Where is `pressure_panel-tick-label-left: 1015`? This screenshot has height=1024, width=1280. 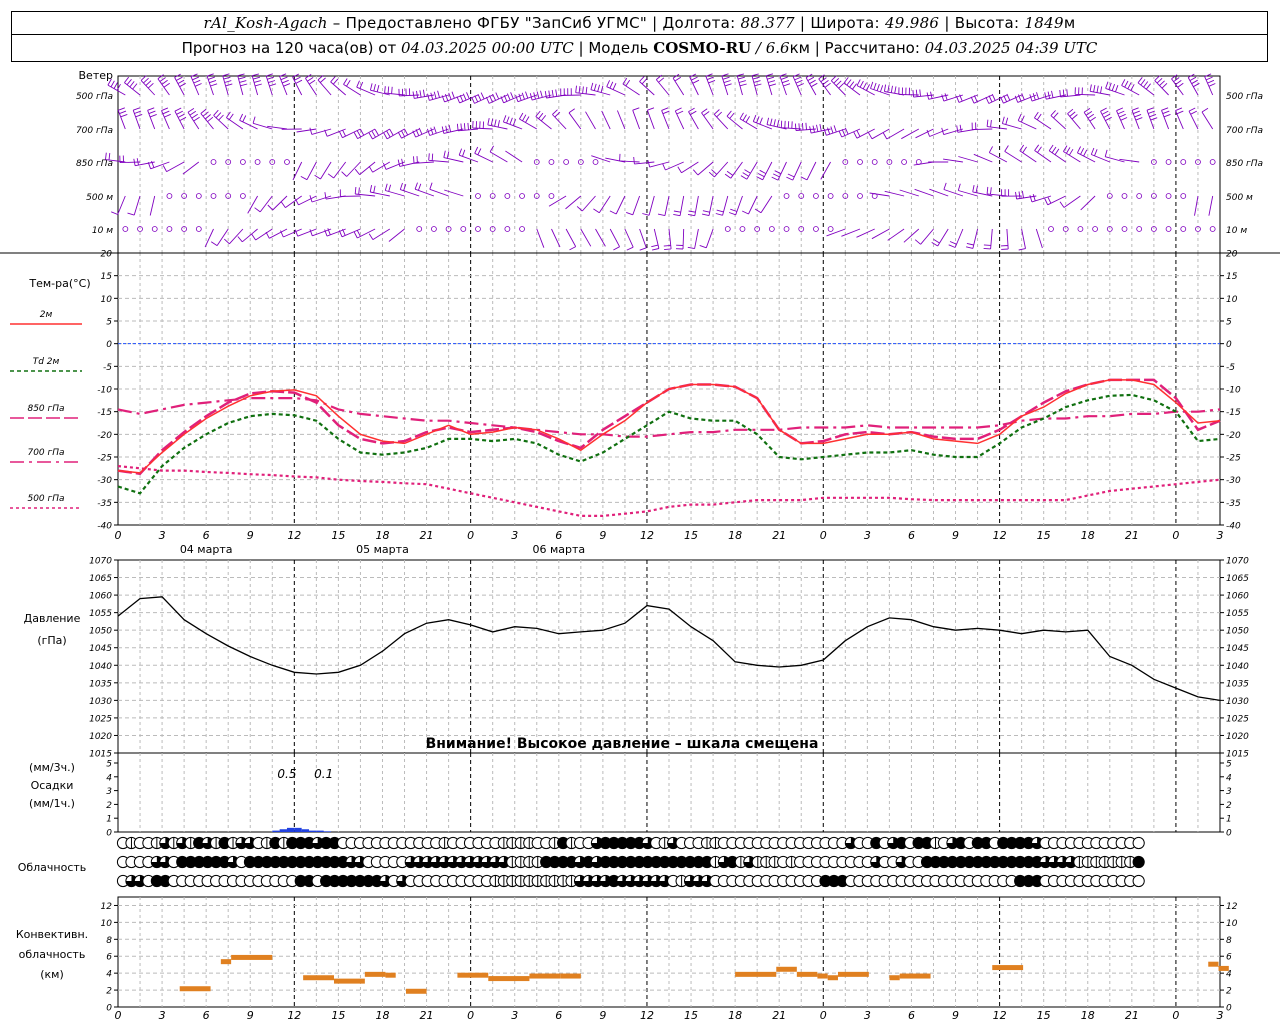 pressure_panel-tick-label-left: 1015 is located at coordinates (100, 755).